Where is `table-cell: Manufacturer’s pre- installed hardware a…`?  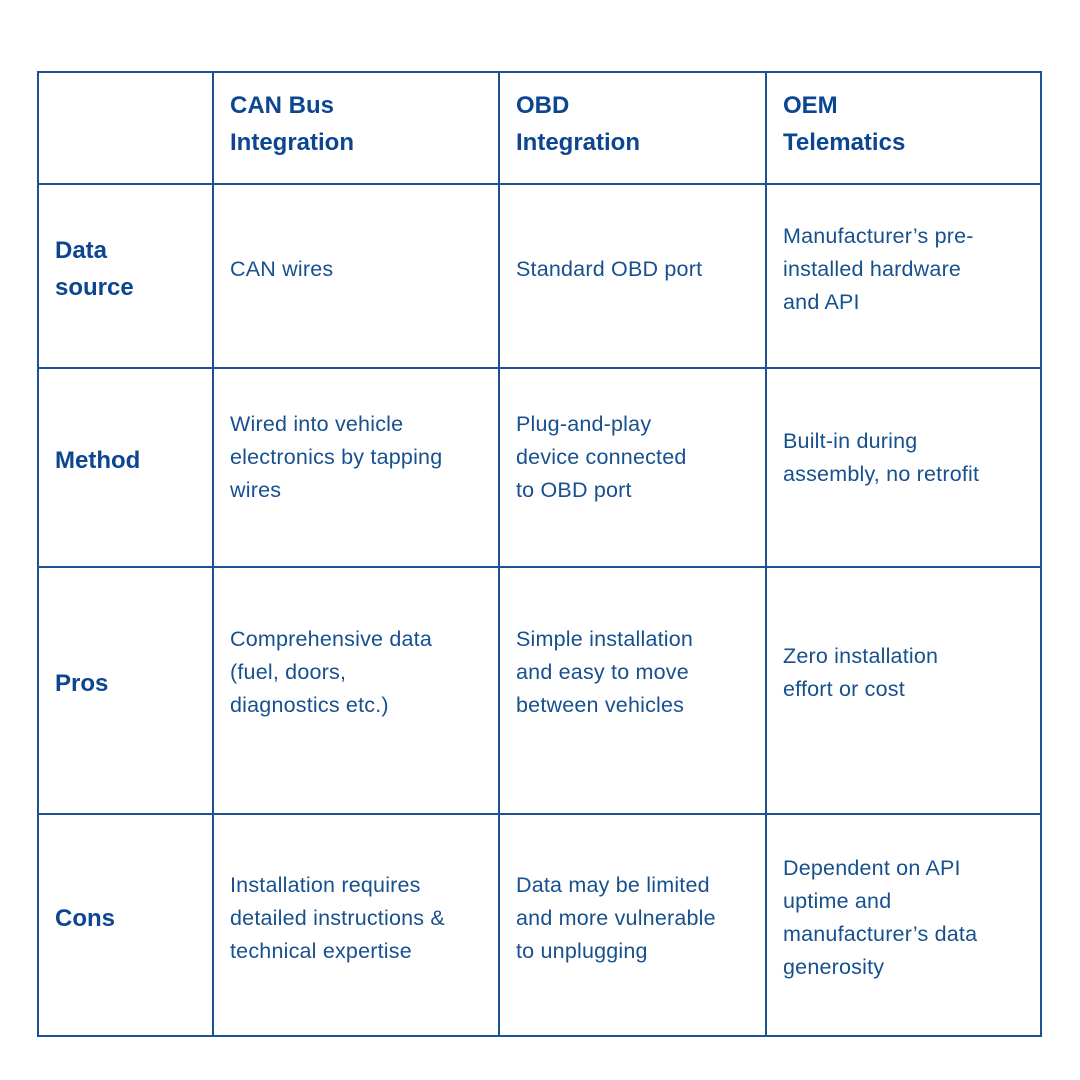
table-cell: Manufacturer’s pre- installed hardware a… is located at coordinates (903, 276).